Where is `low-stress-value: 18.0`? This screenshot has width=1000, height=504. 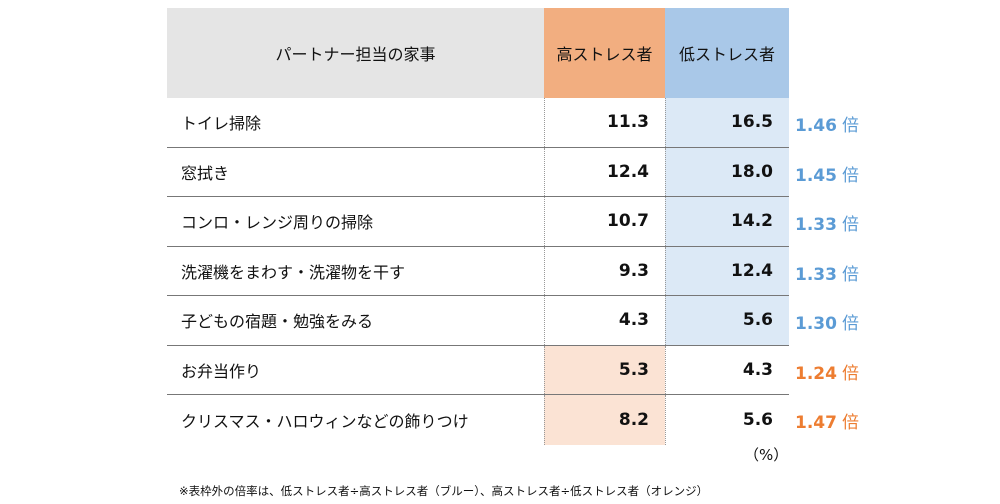
low-stress-value: 18.0 is located at coordinates (727, 171).